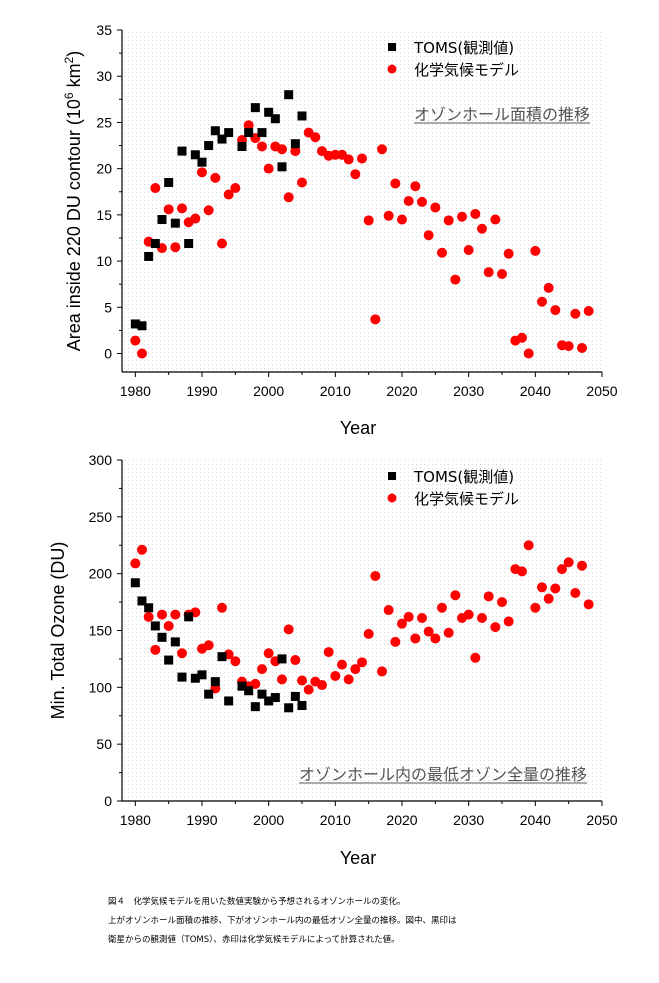  Describe the element at coordinates (104, 122) in the screenshot. I see `y-tick-label: 25` at that location.